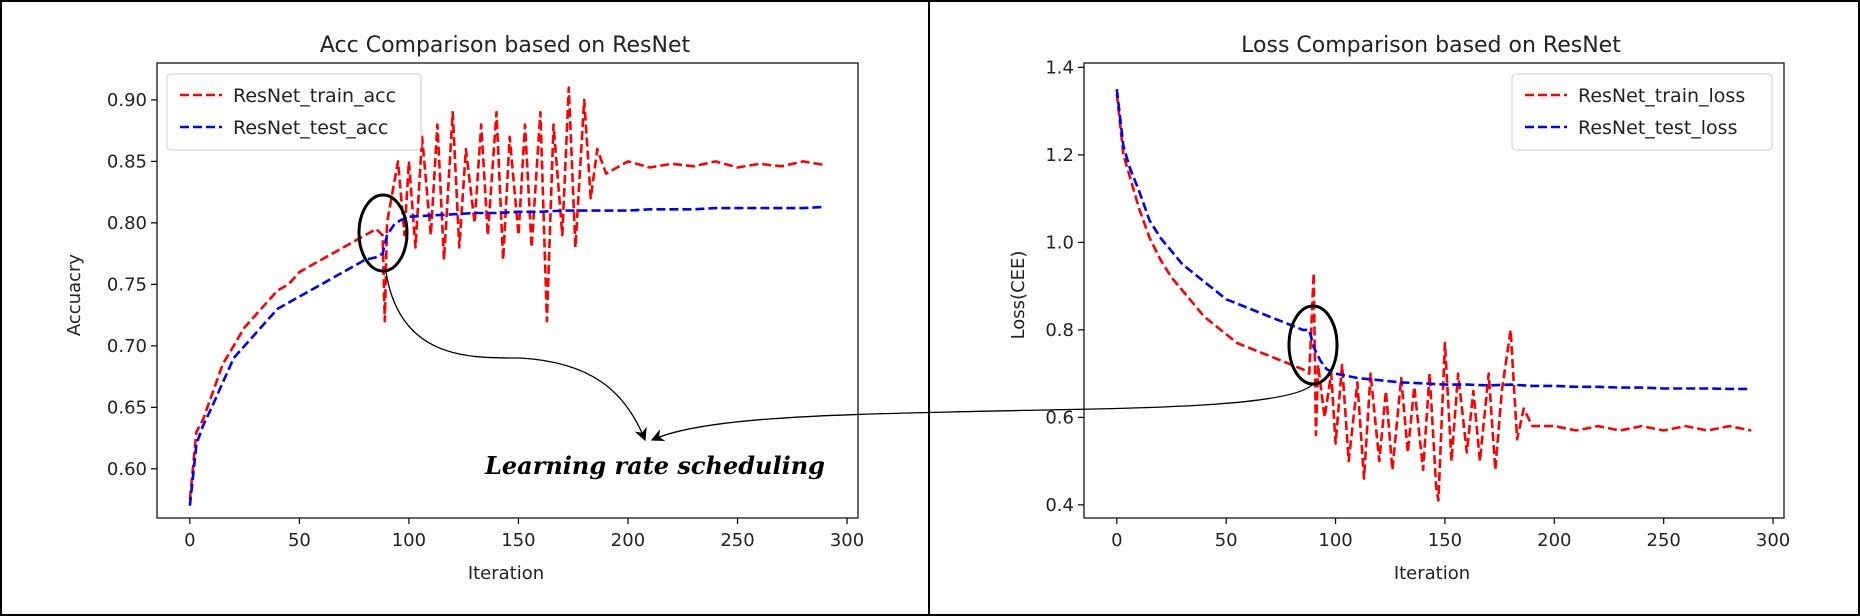 This screenshot has height=616, width=1860. What do you see at coordinates (127, 346) in the screenshot?
I see `y-tick-label: 0.70` at bounding box center [127, 346].